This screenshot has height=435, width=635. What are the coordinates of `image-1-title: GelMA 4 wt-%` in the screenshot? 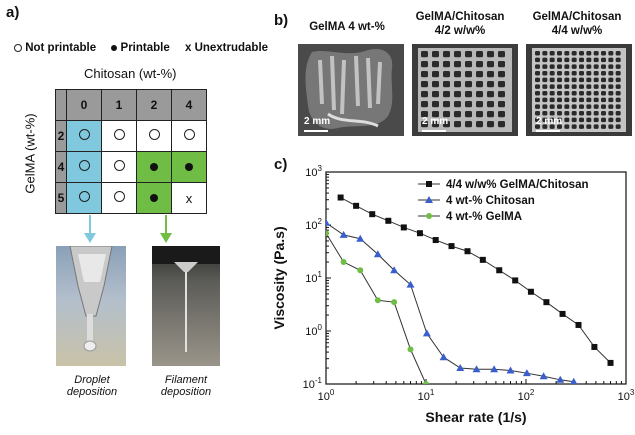 It's located at (347, 27).